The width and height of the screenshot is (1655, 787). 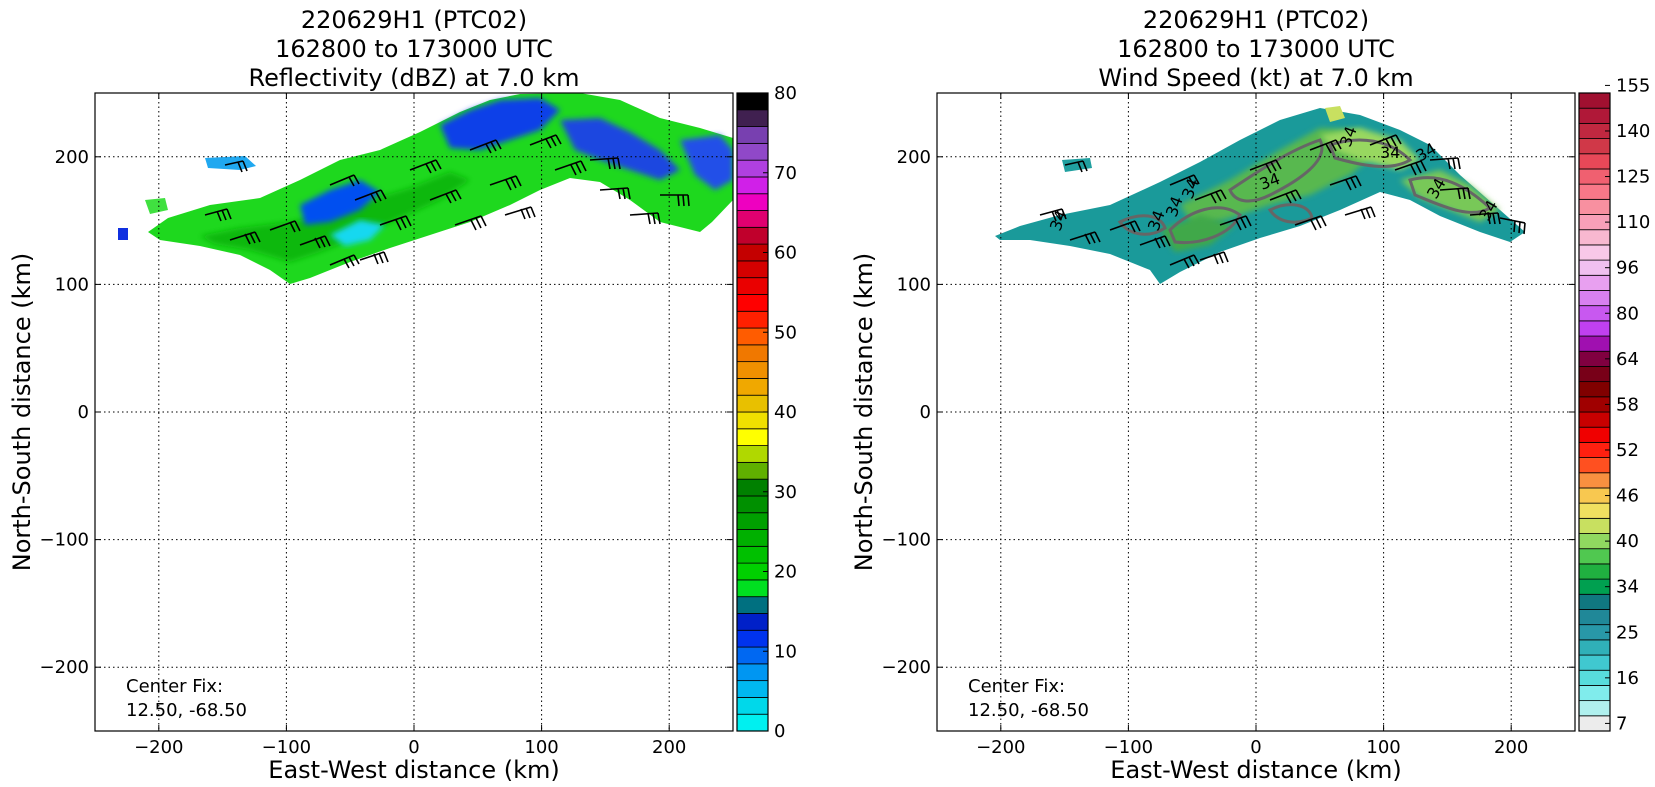 I want to click on reflectivity-field, so click(x=425, y=188).